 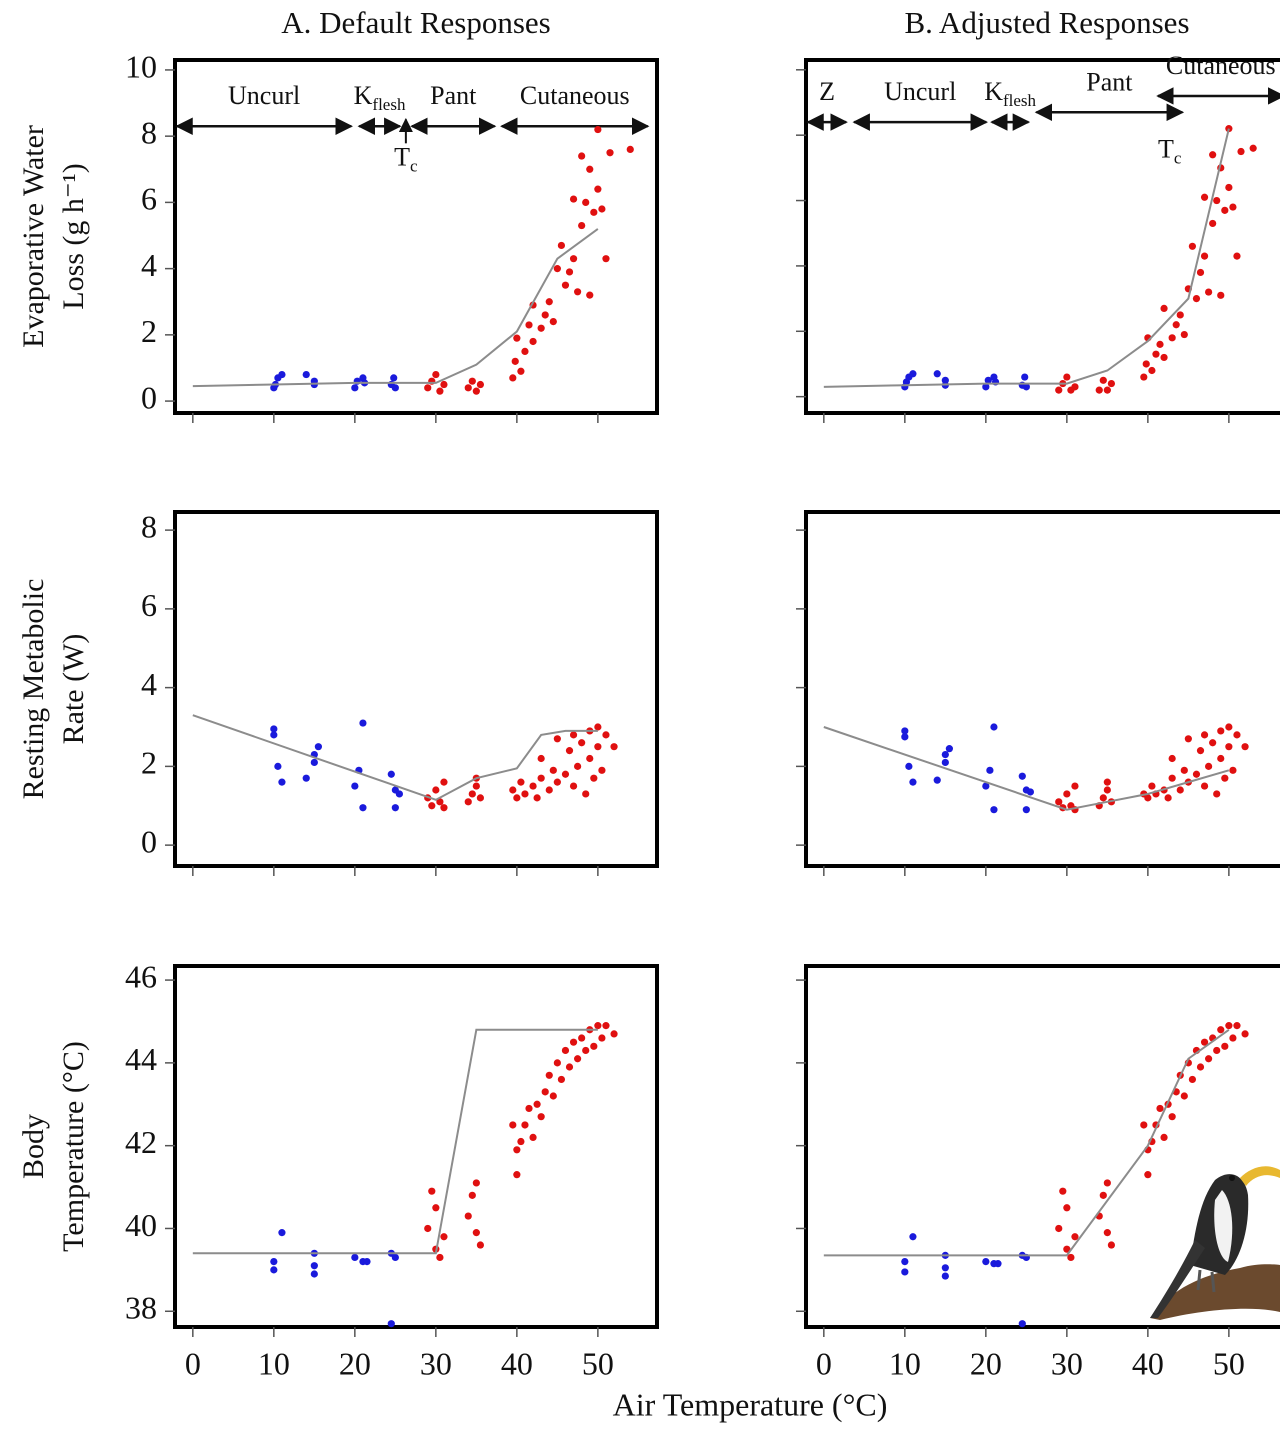 What do you see at coordinates (264, 95) in the screenshot?
I see `phase-label: Uncurl` at bounding box center [264, 95].